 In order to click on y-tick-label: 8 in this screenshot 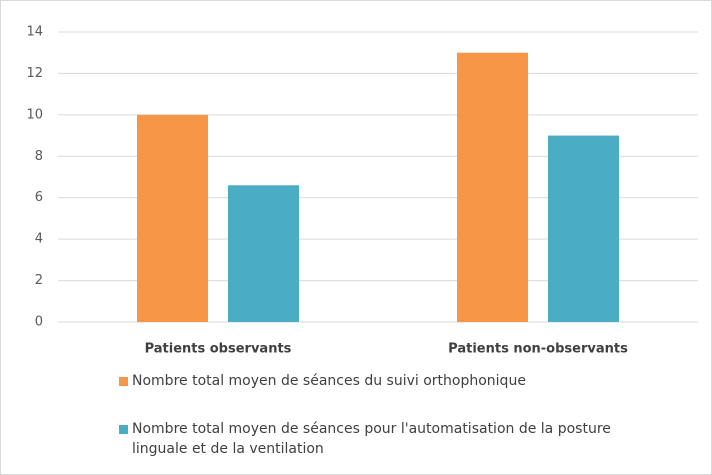, I will do `click(39, 156)`.